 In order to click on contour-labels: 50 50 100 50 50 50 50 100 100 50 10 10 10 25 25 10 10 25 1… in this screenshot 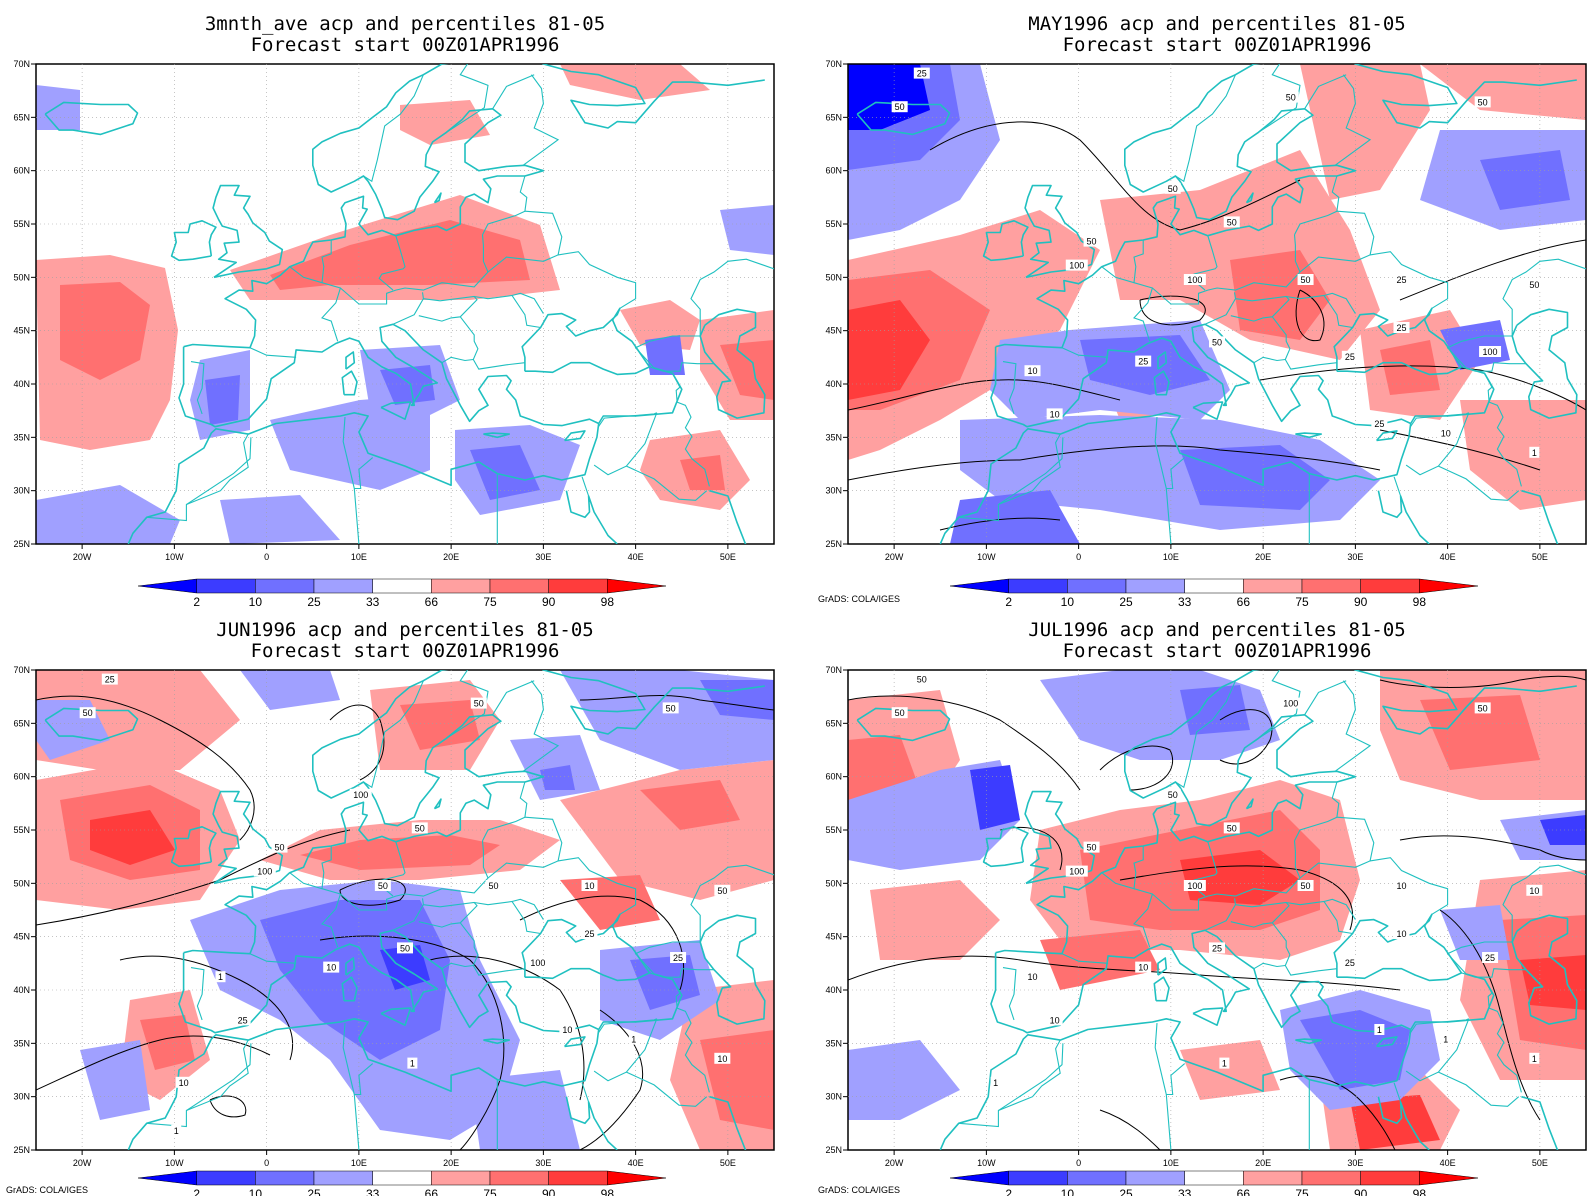, I will do `click(1217, 880)`.